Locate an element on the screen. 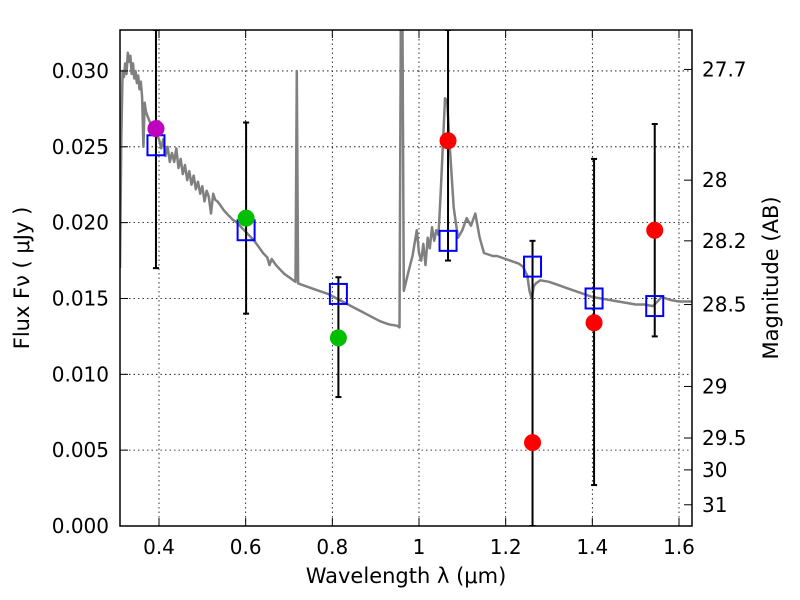 The width and height of the screenshot is (800, 600). y-tick-label: 0.005 is located at coordinates (80, 450).